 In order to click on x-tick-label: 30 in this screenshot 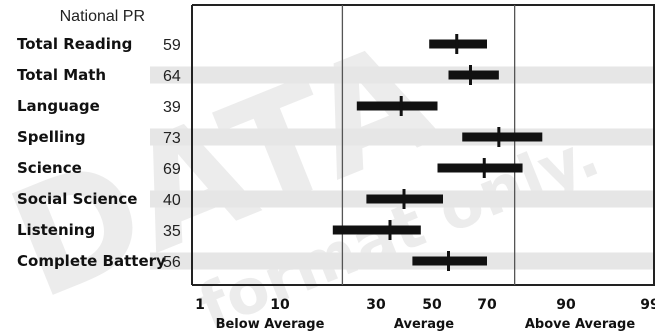, I will do `click(376, 305)`.